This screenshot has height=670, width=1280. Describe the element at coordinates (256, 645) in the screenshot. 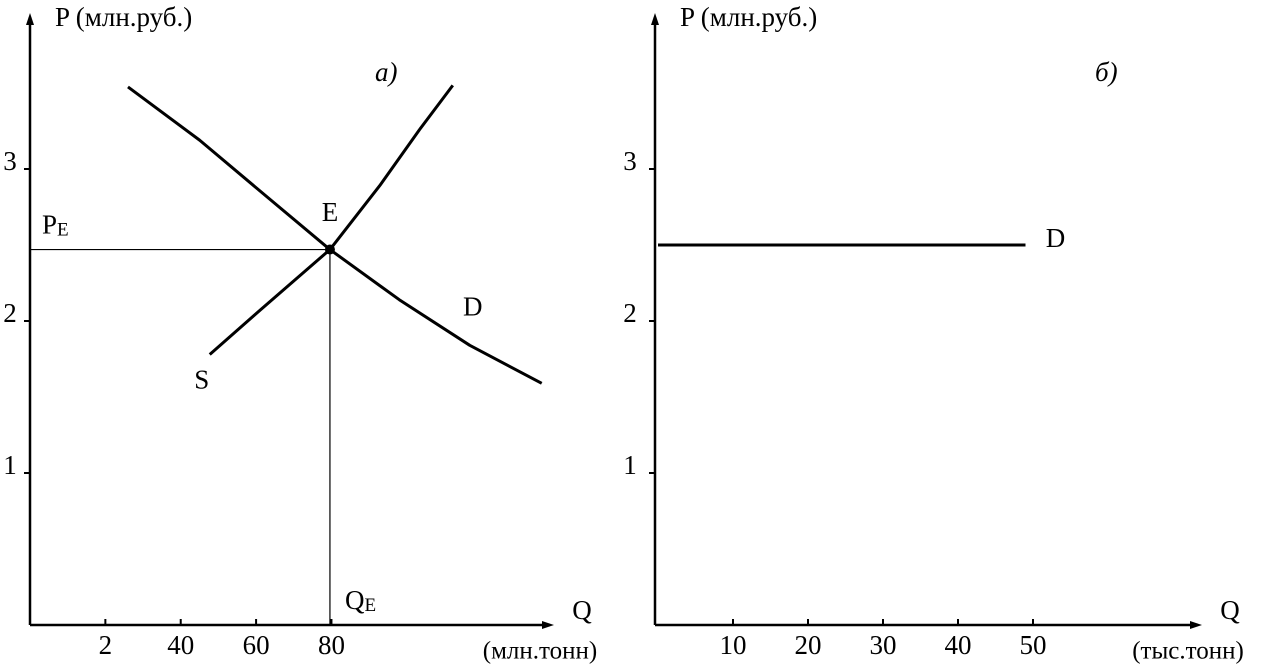

I see `x-tick-label: 60` at that location.